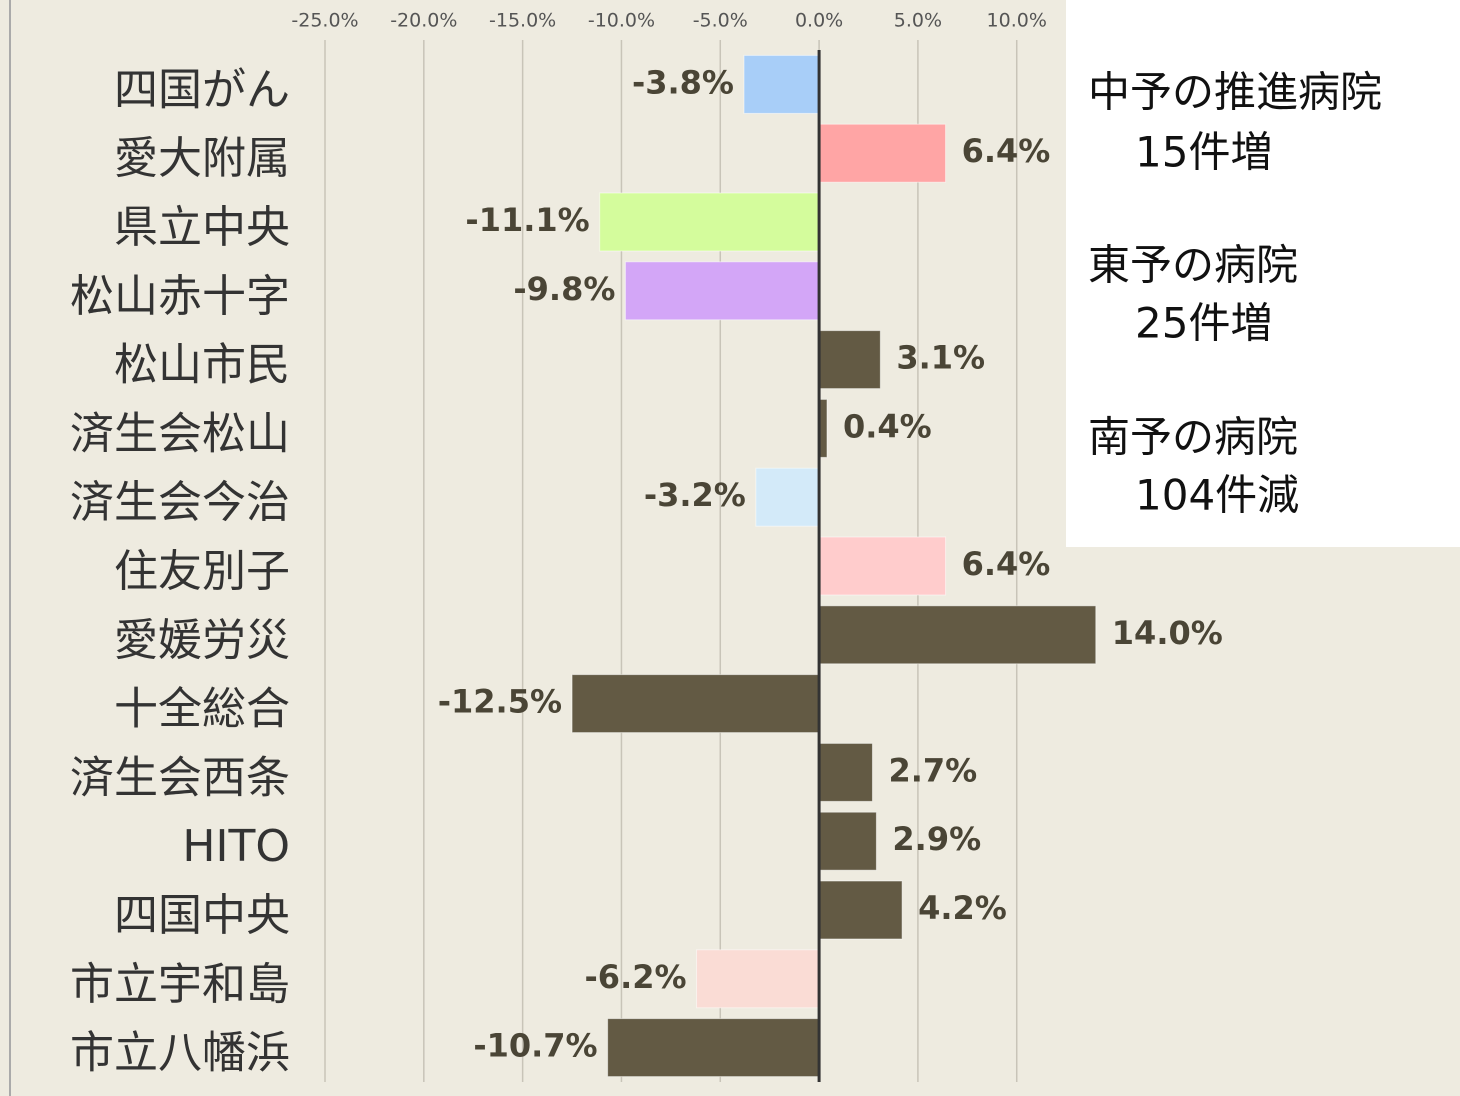  Describe the element at coordinates (180, 433) in the screenshot. I see `category-label: 済生会松山` at that location.